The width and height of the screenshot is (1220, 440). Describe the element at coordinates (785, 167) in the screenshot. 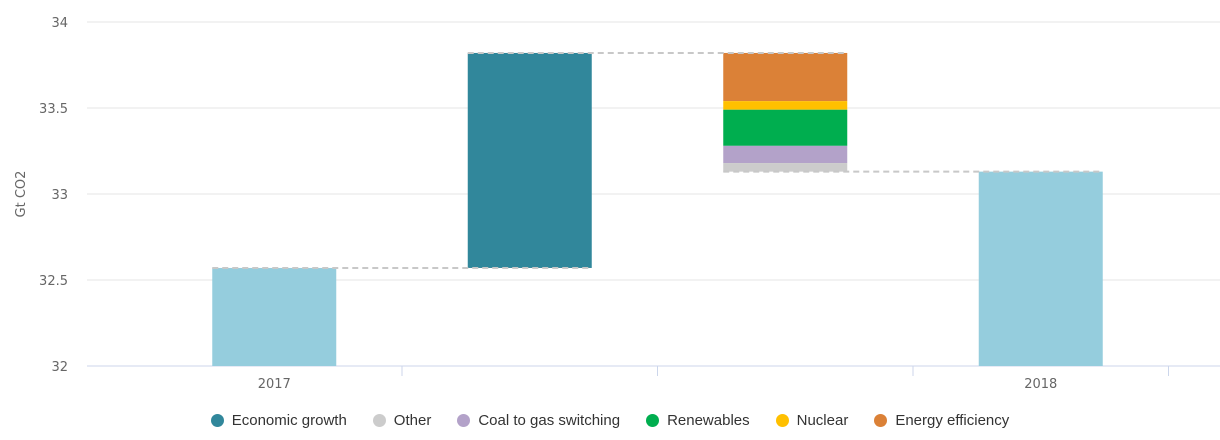

I see `bar-other` at that location.